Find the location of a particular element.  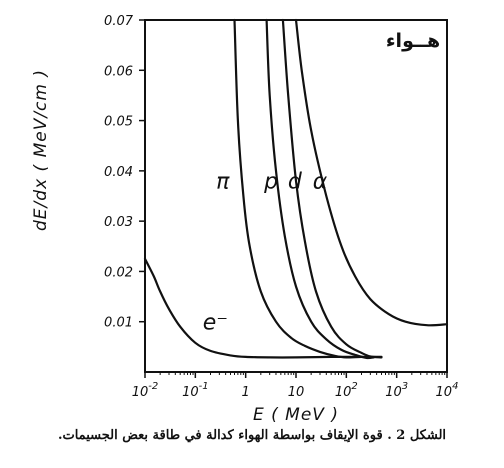

x-tick-label: 1 is located at coordinates (246, 392).